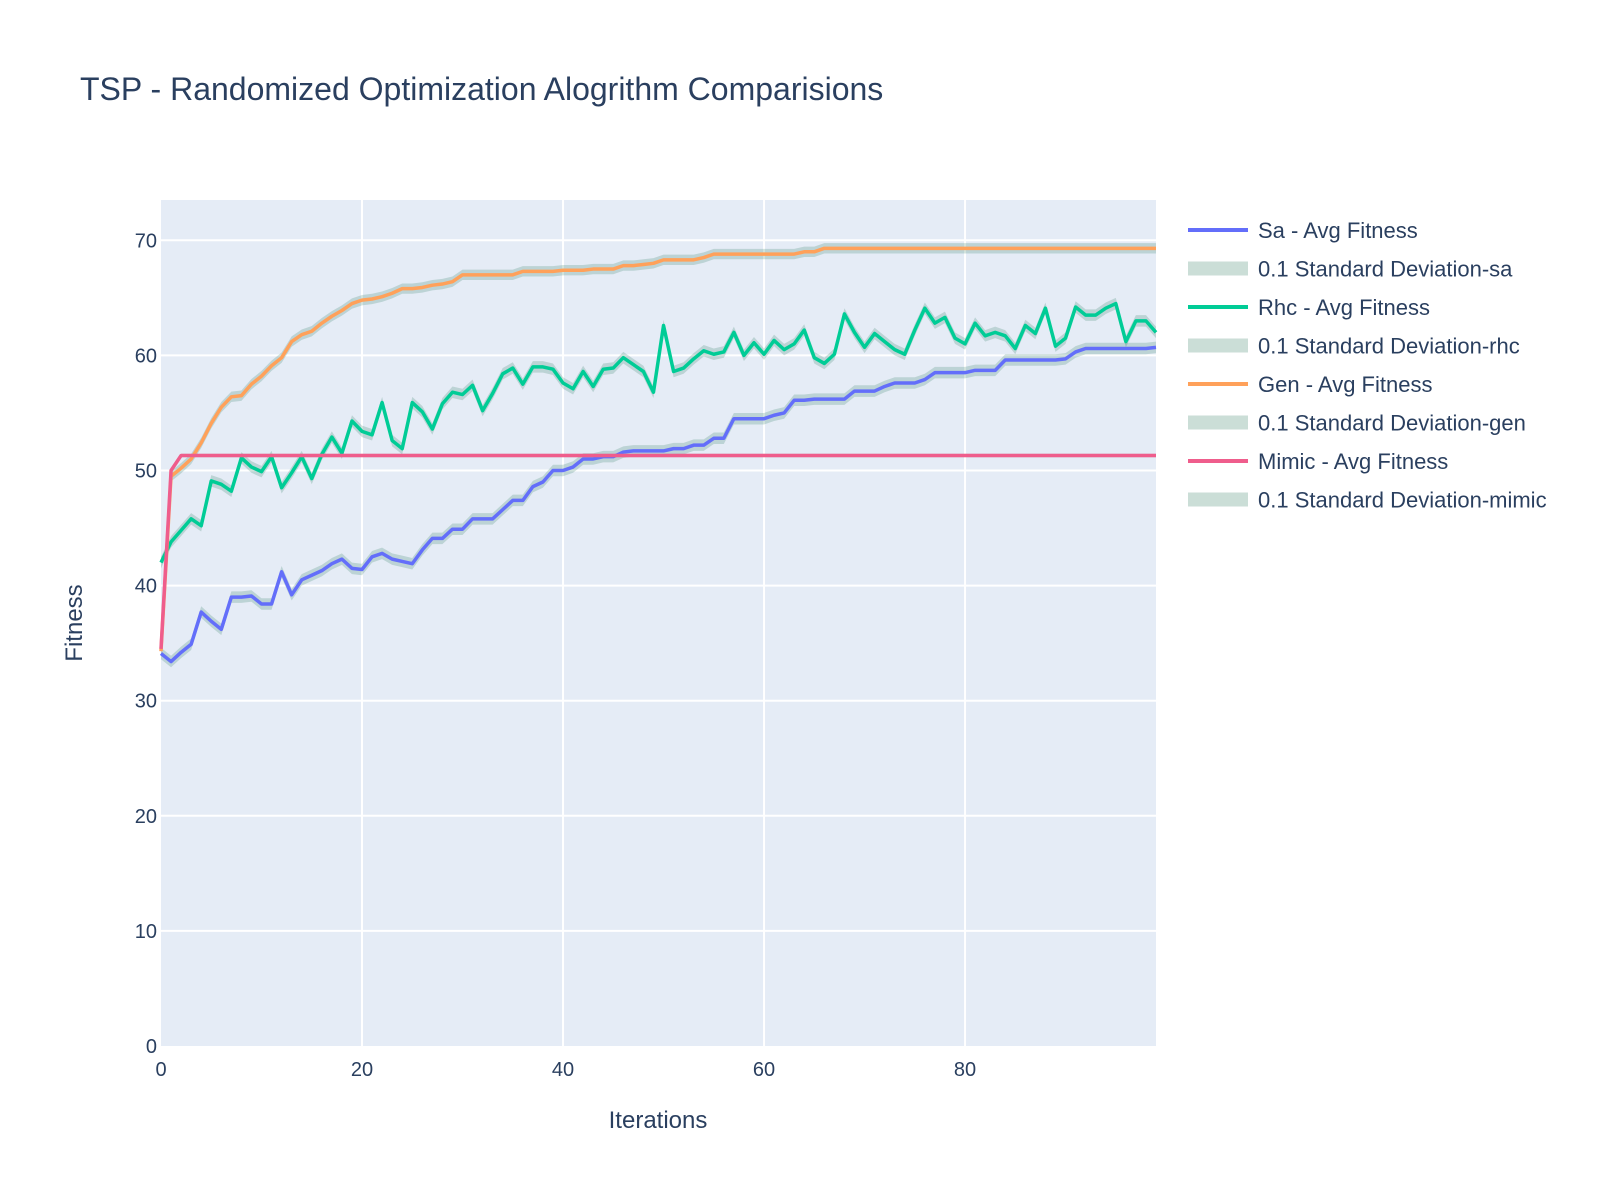 Image resolution: width=1600 pixels, height=1200 pixels. I want to click on legend-item-band-mimic: 0.1 Standard Deviation-mimic, so click(1367, 500).